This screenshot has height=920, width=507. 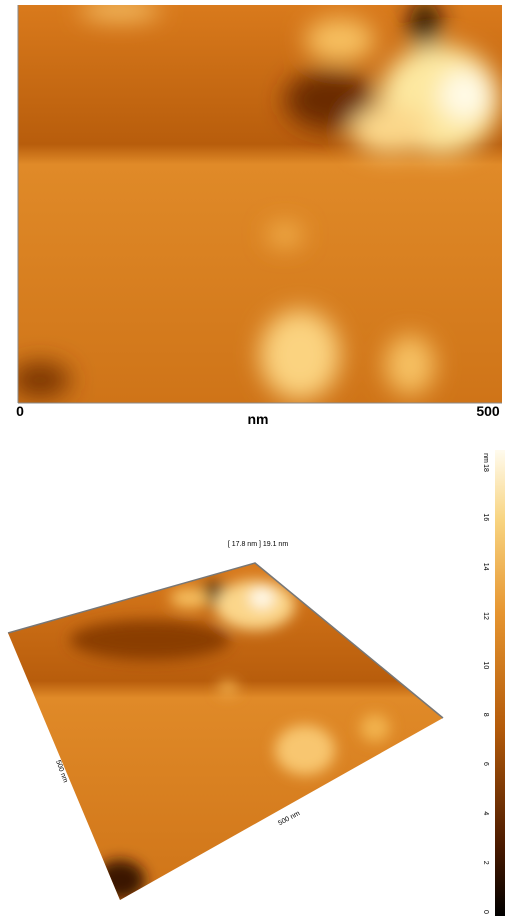 What do you see at coordinates (500, 683) in the screenshot?
I see `colorbar` at bounding box center [500, 683].